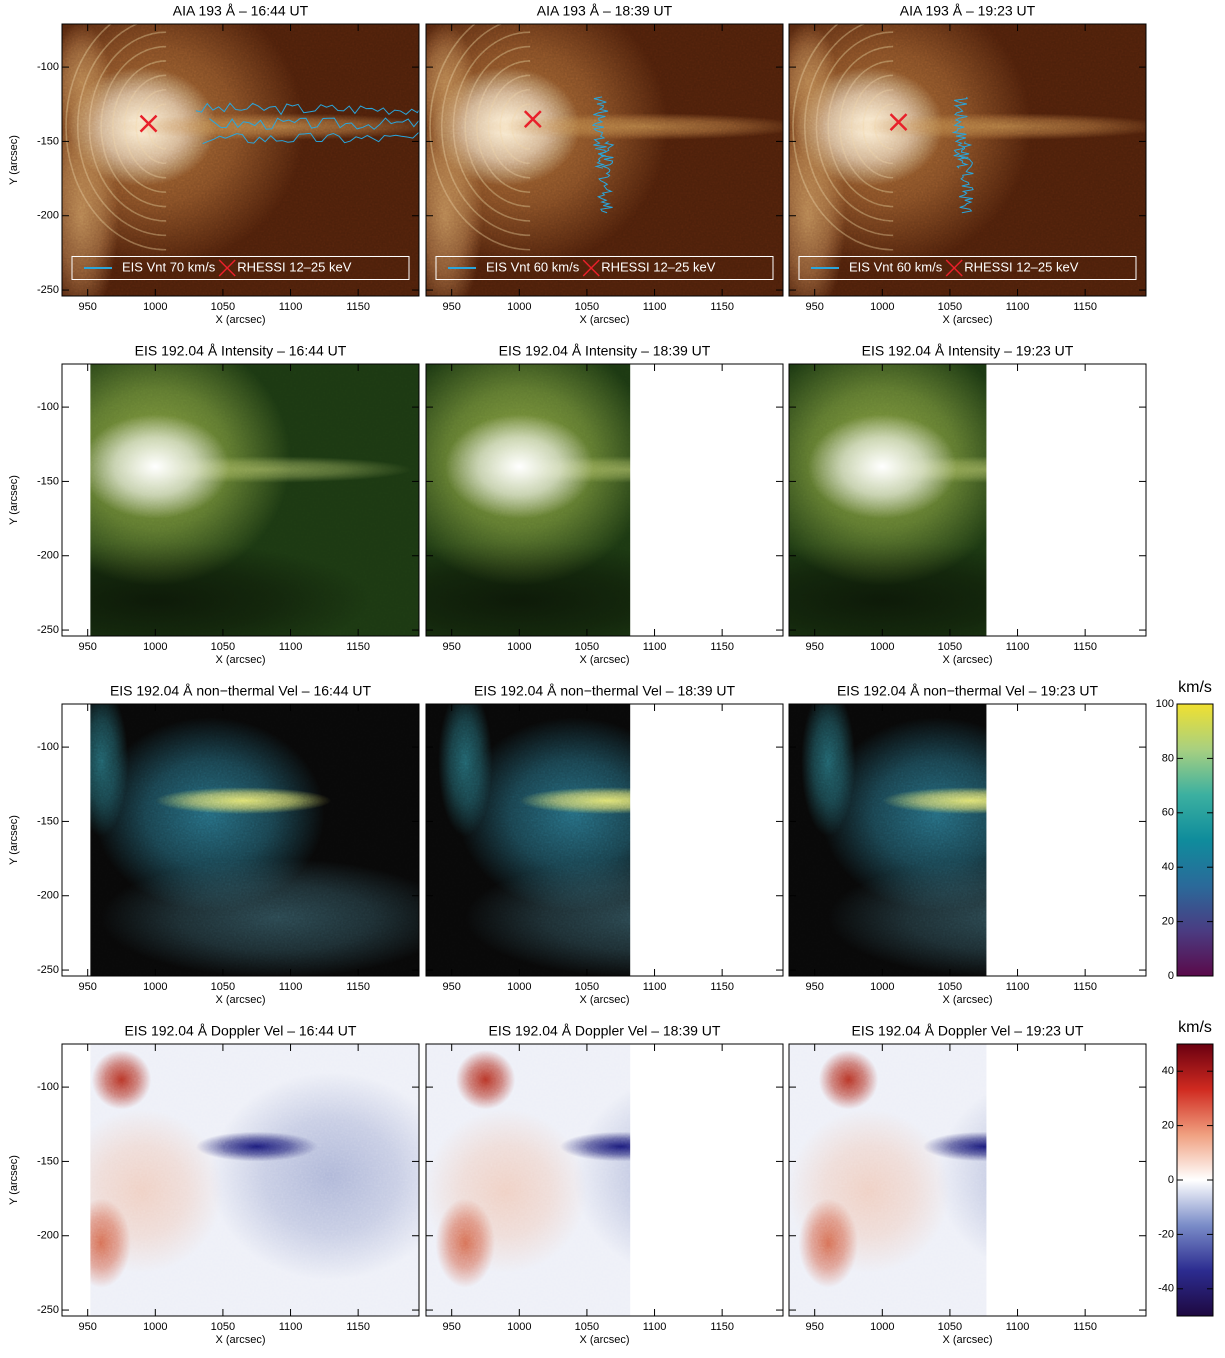  I want to click on panel-title: EIS 192.04 Å Intensity – 16:44 UT, so click(241, 351).